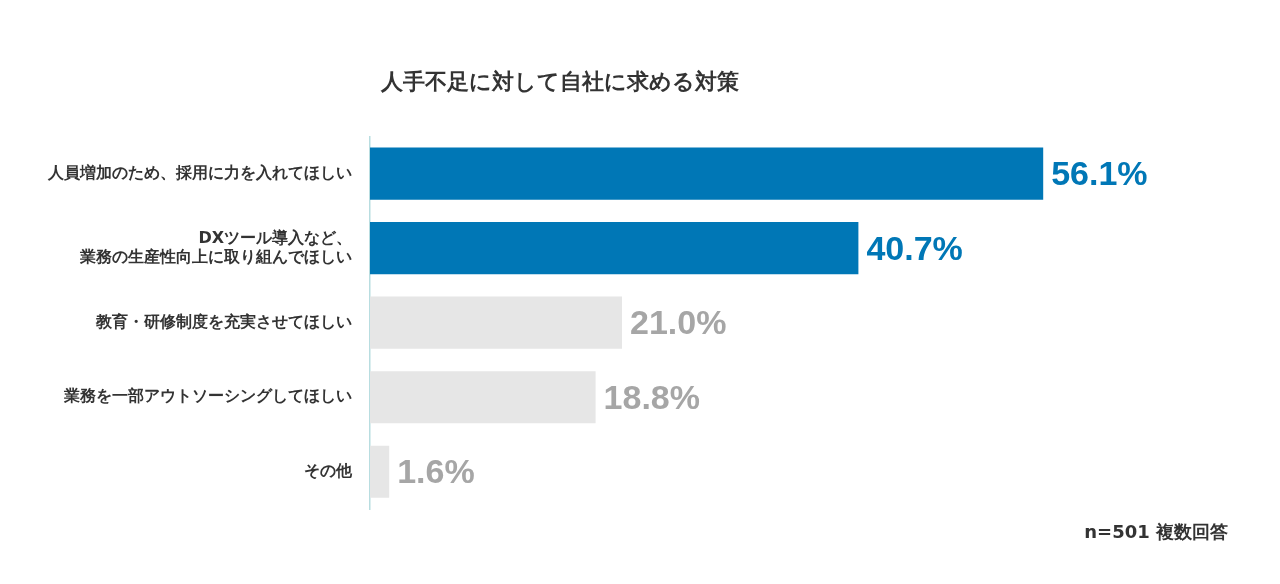  Describe the element at coordinates (199, 172) in the screenshot. I see `y-tick-label: 人員増加のため、採用に力を入れてほしい` at that location.